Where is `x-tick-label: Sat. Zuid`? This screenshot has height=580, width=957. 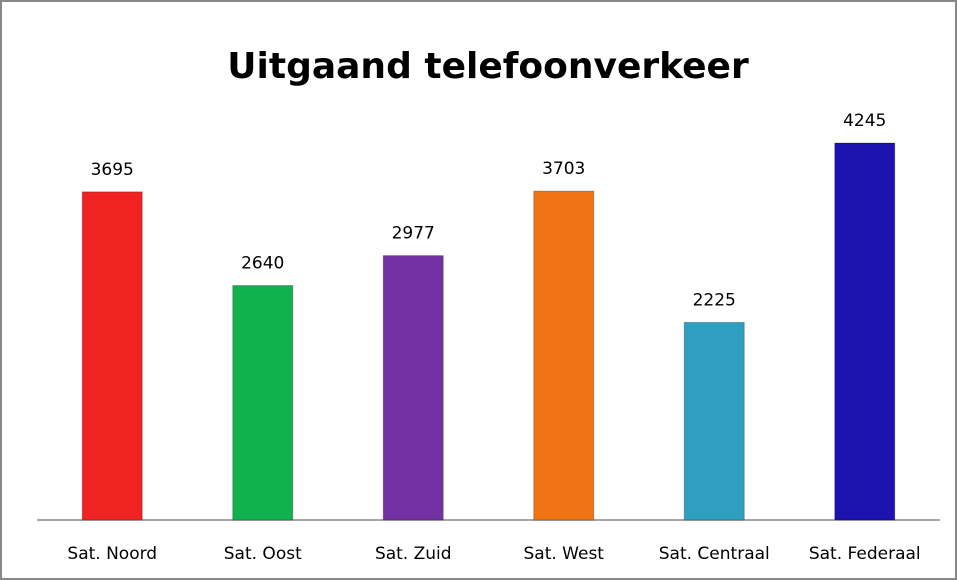
x-tick-label: Sat. Zuid is located at coordinates (413, 554).